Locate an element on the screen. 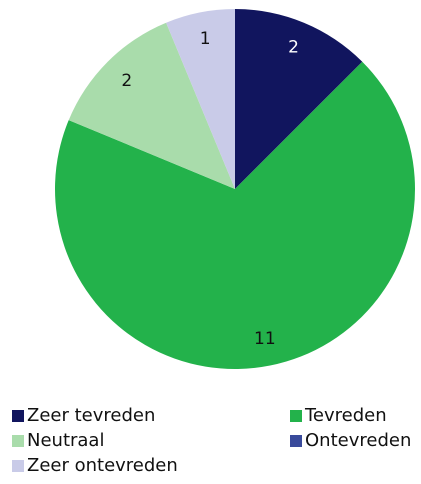 This screenshot has height=484, width=421. value-label: 1 is located at coordinates (205, 39).